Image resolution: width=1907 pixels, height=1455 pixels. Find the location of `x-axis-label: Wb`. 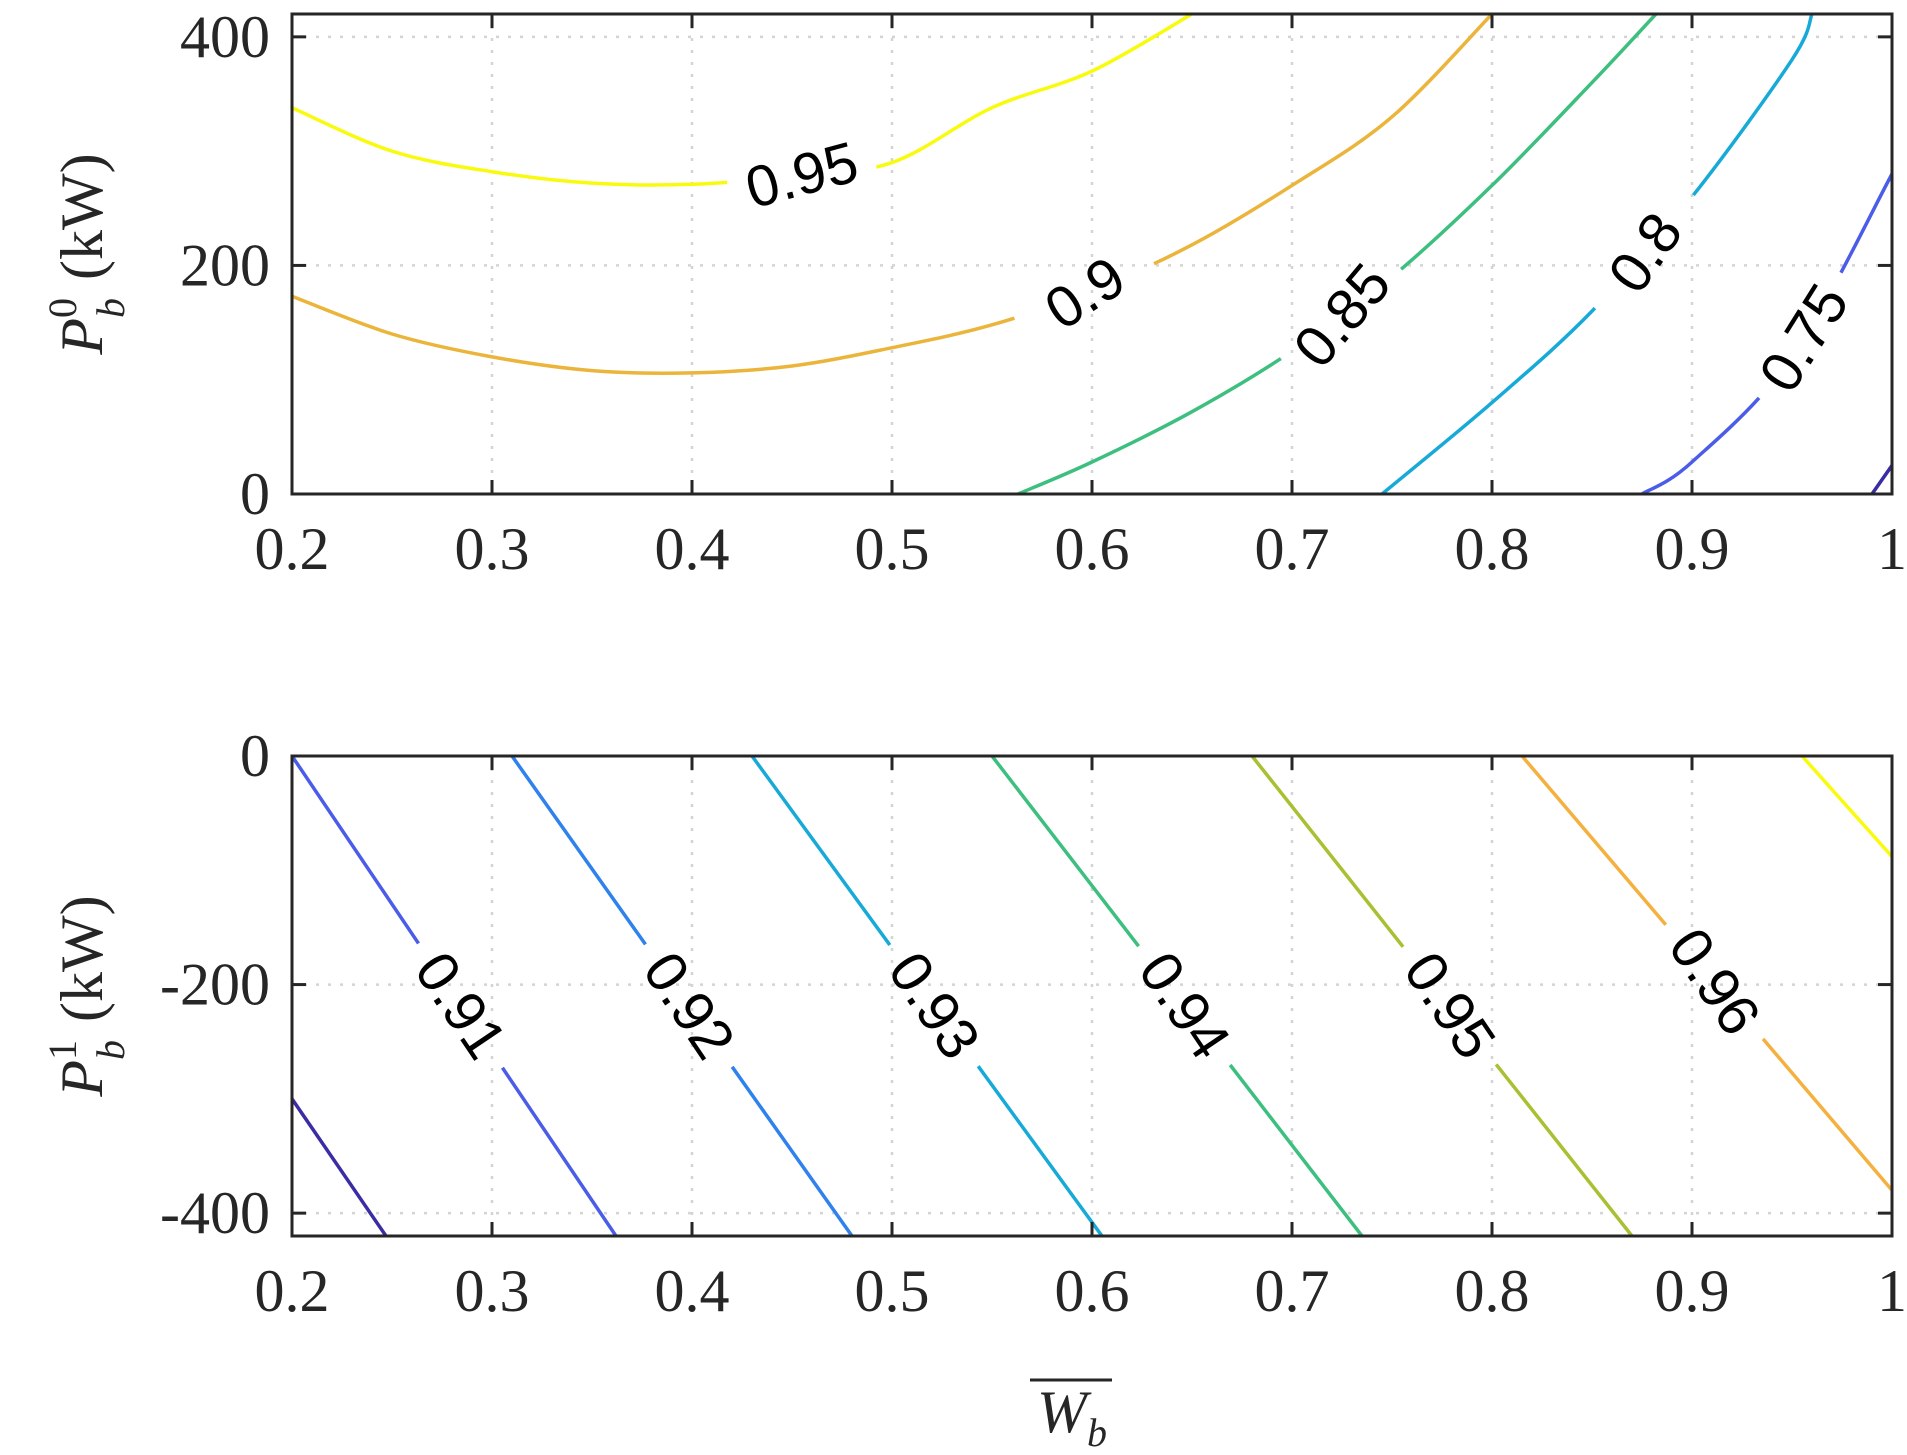

x-axis-label: Wb is located at coordinates (1072, 1417).